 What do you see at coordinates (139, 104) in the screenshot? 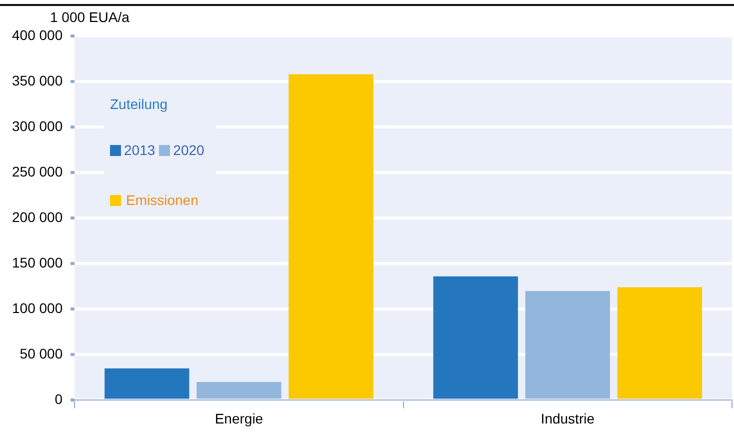
I see `legend-title: Zuteilung` at bounding box center [139, 104].